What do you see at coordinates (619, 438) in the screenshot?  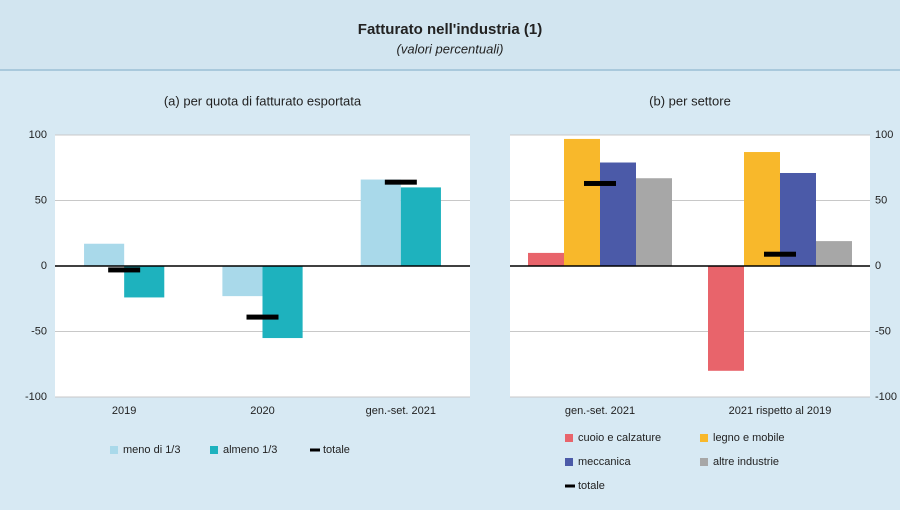 I see `legend-label: cuoio e calzature` at bounding box center [619, 438].